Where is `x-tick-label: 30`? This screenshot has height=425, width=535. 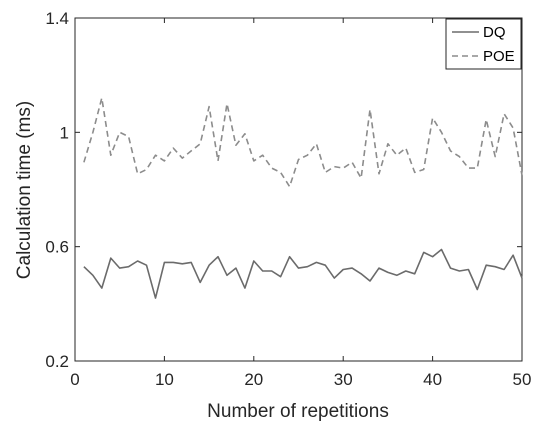 x-tick-label: 30 is located at coordinates (343, 379).